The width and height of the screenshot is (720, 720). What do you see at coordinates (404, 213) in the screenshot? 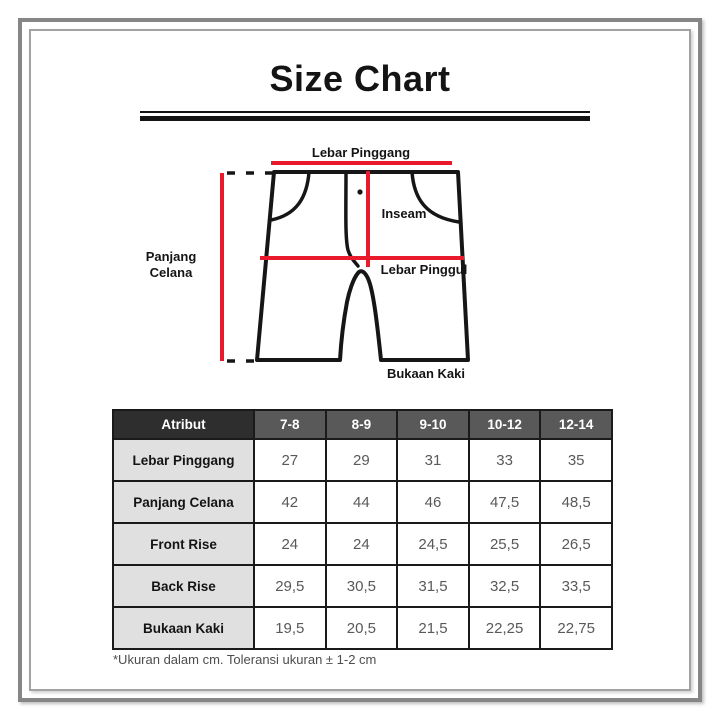
I see `inseam-label: Inseam` at bounding box center [404, 213].